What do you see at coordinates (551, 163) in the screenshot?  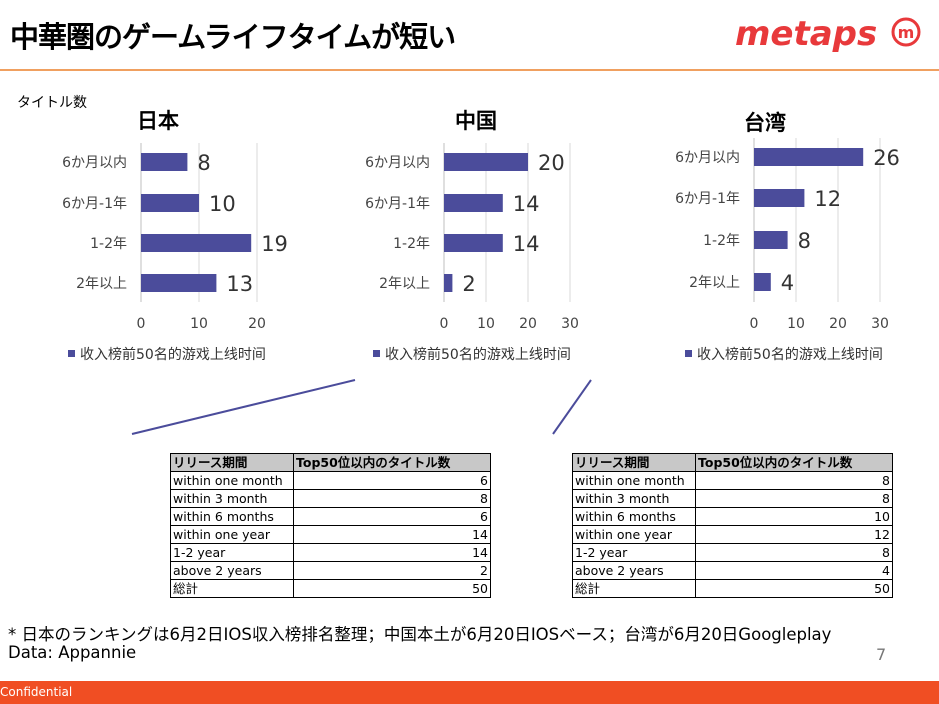 I see `data-label: 20` at bounding box center [551, 163].